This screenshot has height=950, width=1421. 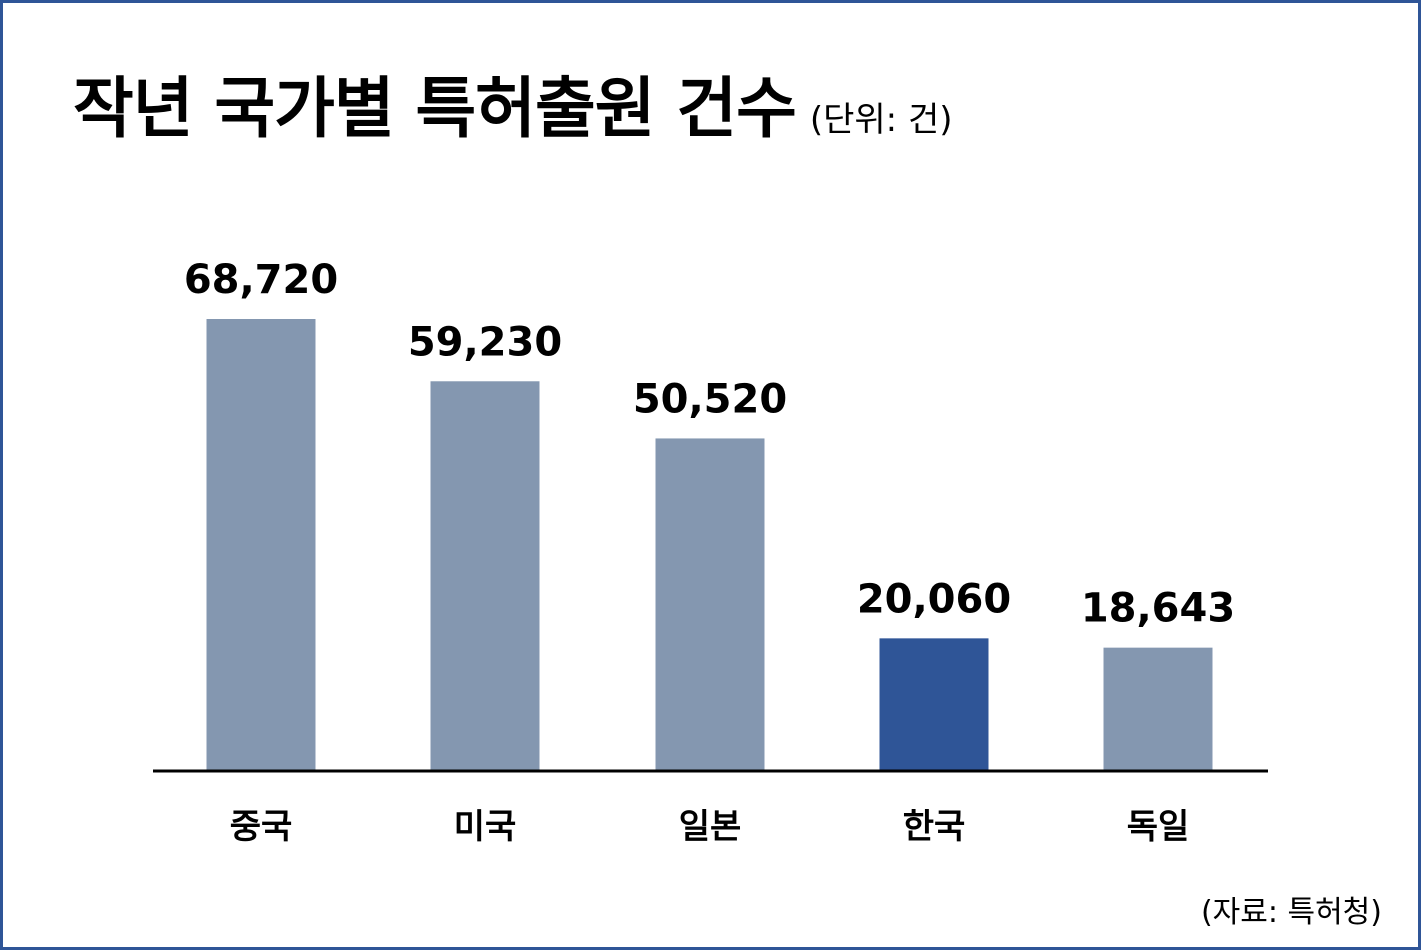 I want to click on unit-label: (단위: 건), so click(x=881, y=120).